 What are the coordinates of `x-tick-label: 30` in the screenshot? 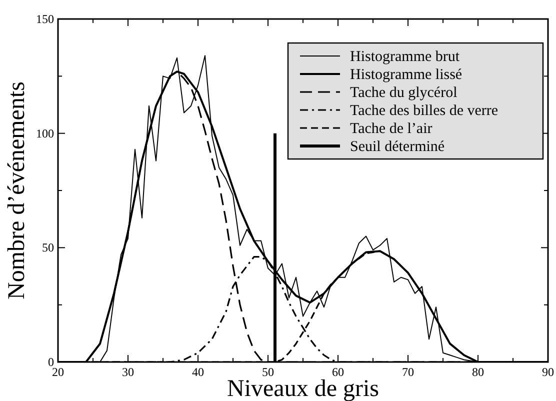 It's located at (128, 372).